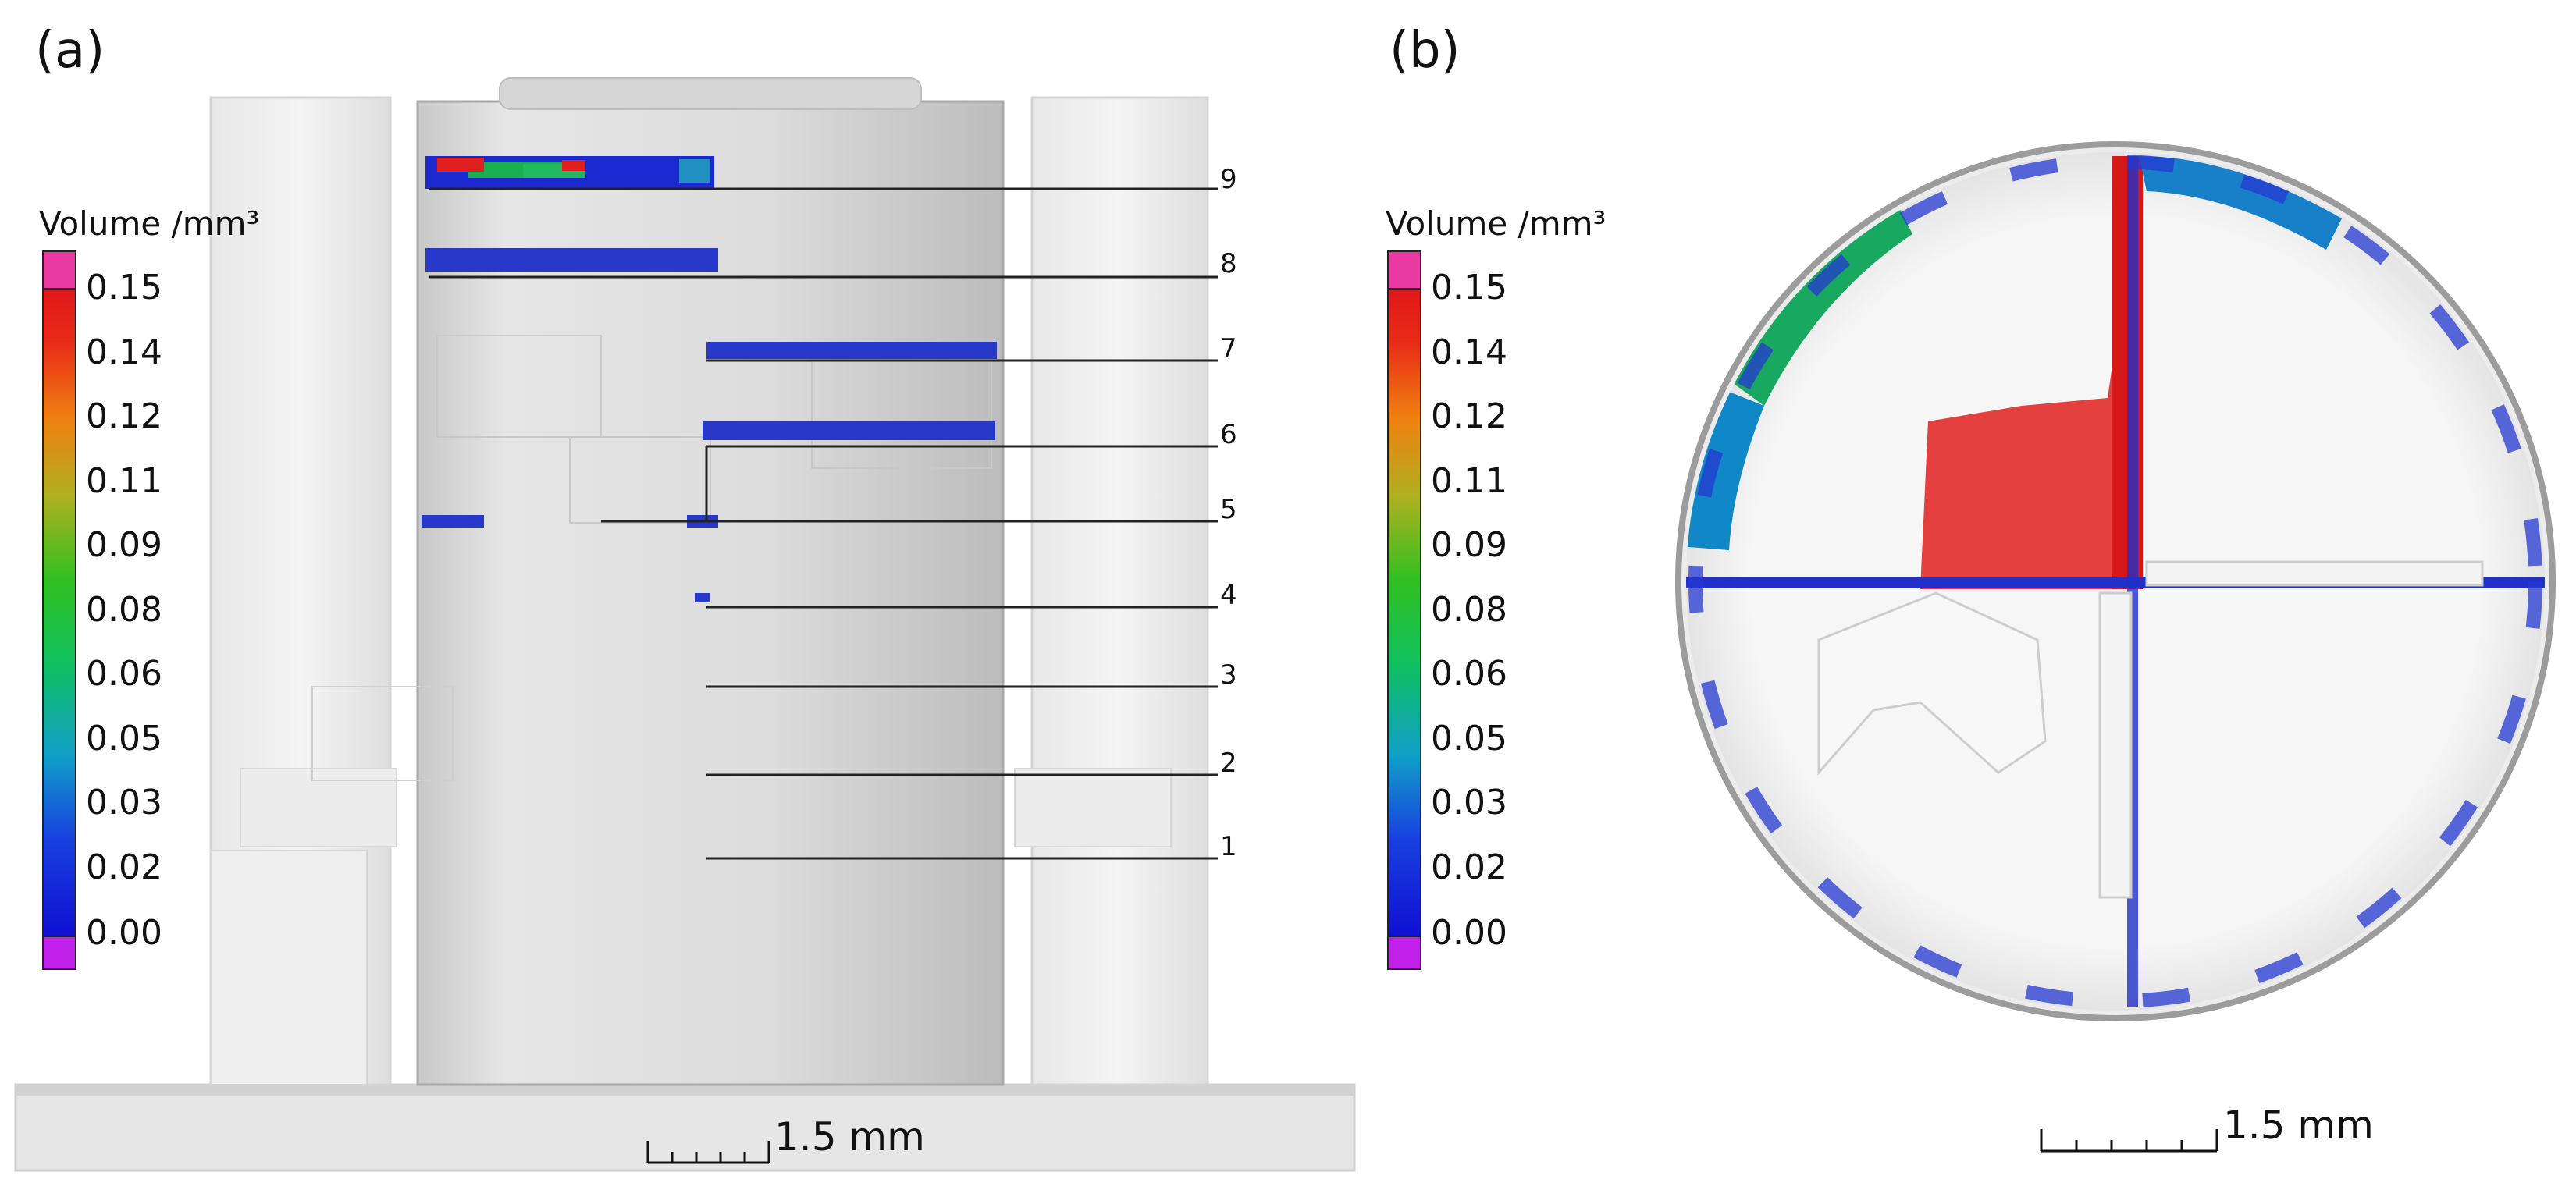  What do you see at coordinates (1228, 179) in the screenshot?
I see `layer-label-9: 9` at bounding box center [1228, 179].